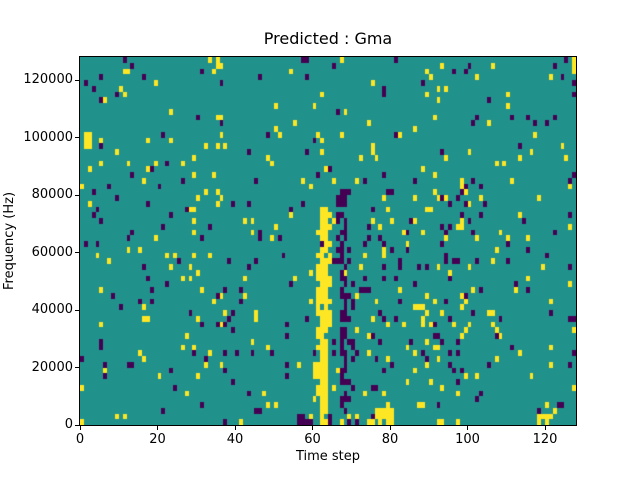  What do you see at coordinates (48, 137) in the screenshot?
I see `y-tick-label: 100000` at bounding box center [48, 137].